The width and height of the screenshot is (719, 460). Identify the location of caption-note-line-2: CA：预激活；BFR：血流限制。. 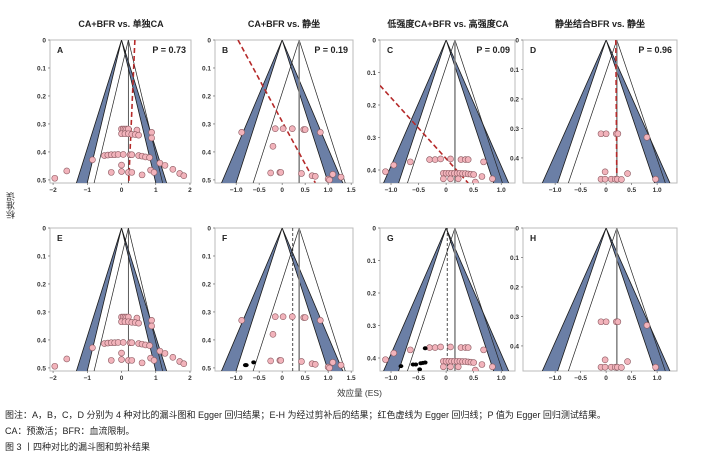
(70, 431).